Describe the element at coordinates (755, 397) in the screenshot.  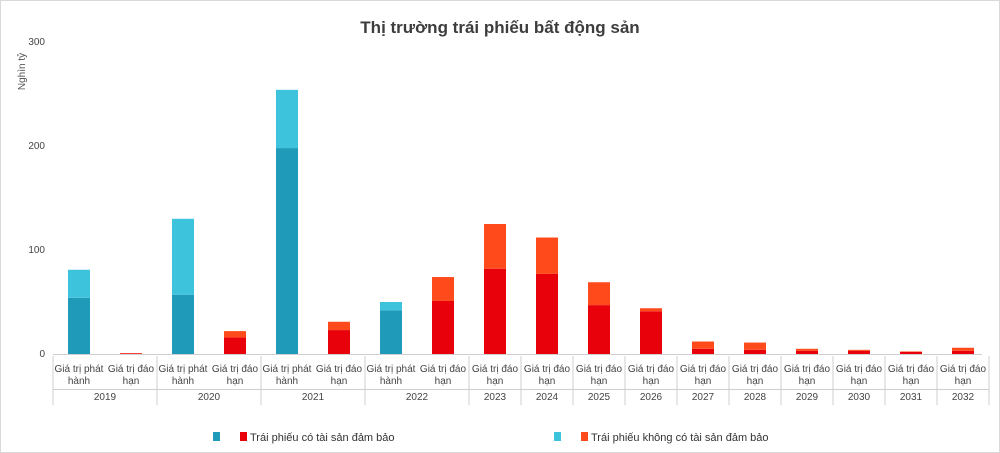
I see `year-label: 2028` at that location.